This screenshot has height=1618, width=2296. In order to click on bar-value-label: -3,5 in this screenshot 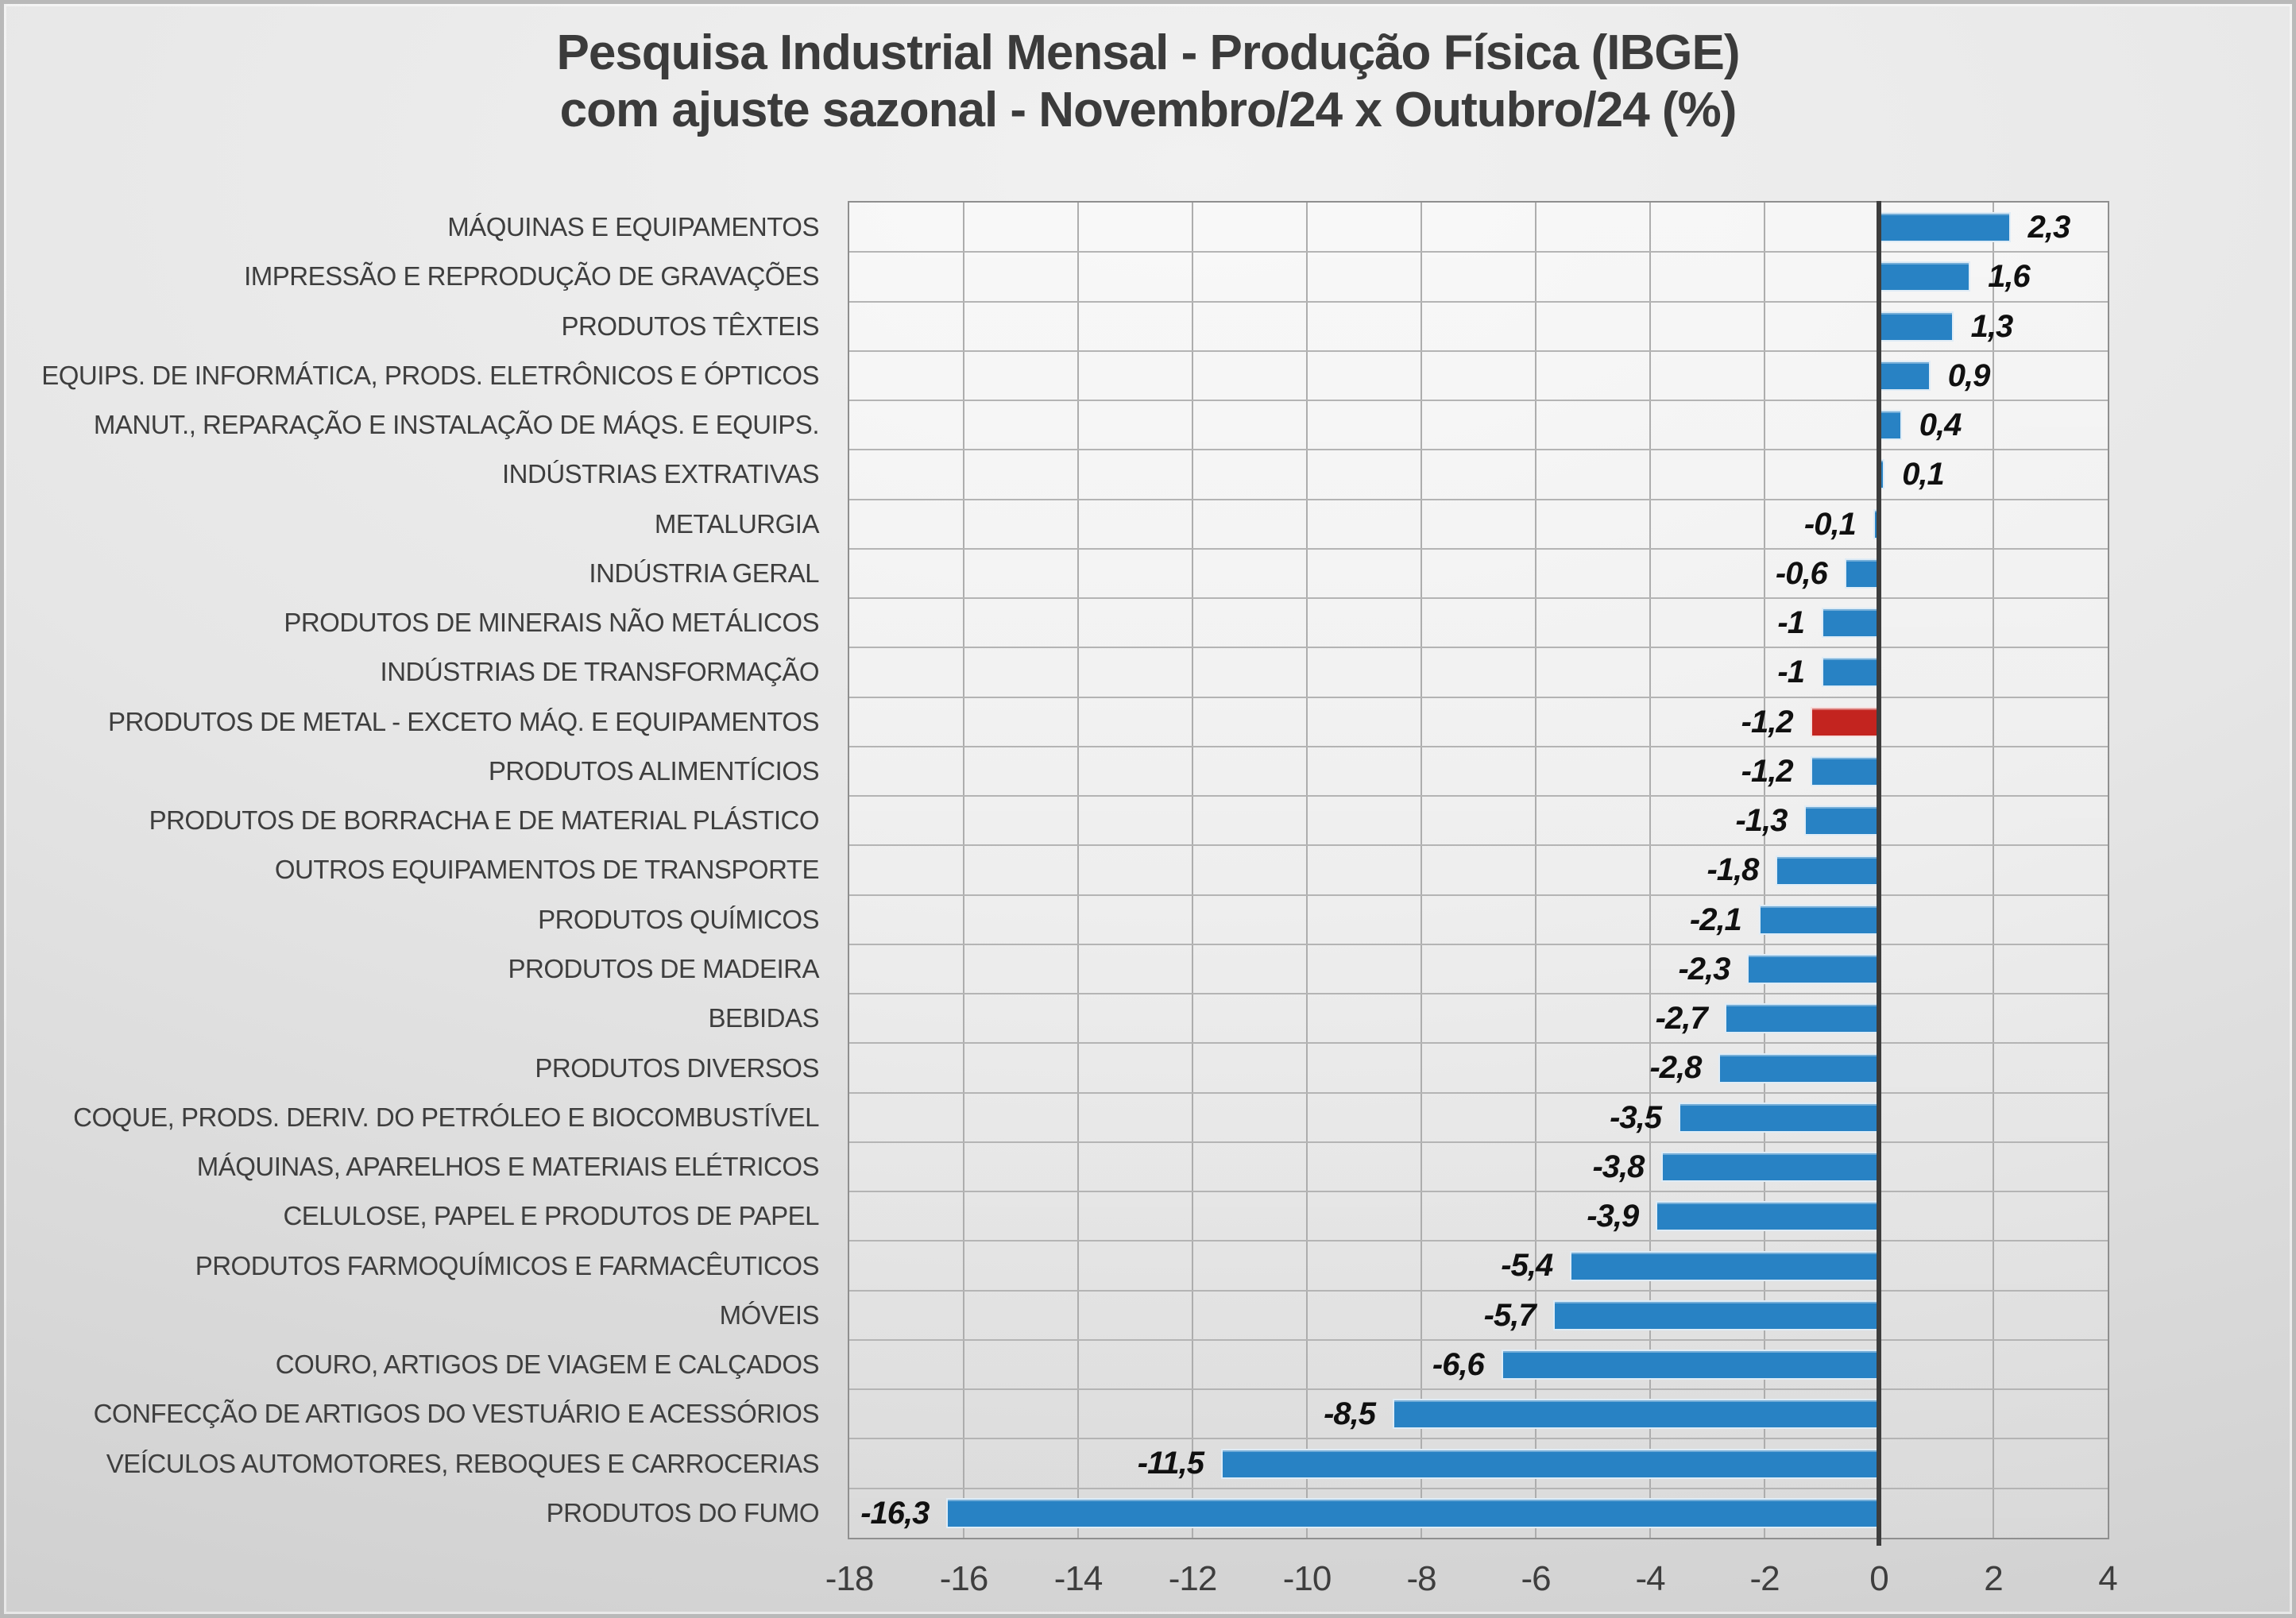, I will do `click(1636, 1117)`.